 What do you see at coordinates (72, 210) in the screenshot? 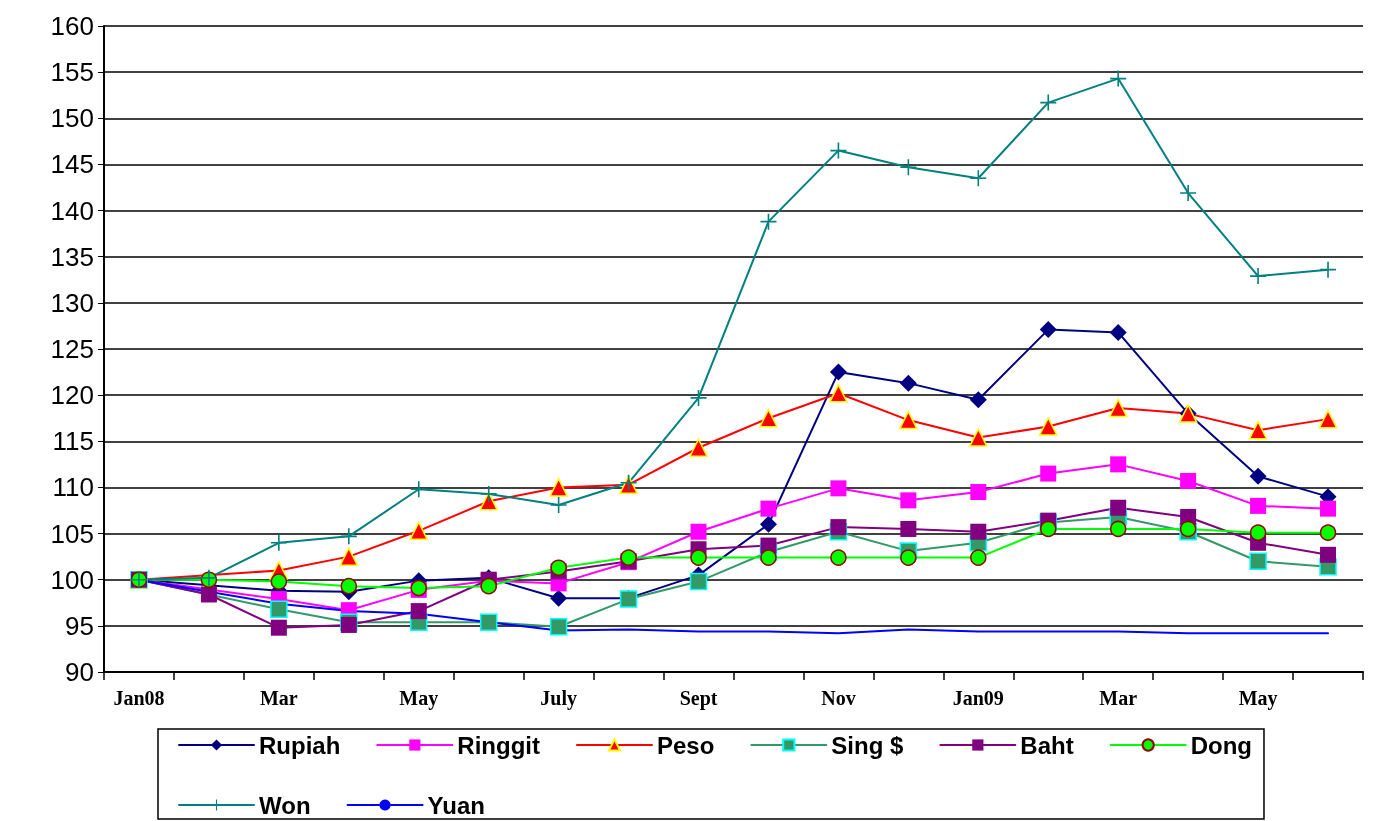
I see `y-tick-label: 140` at bounding box center [72, 210].